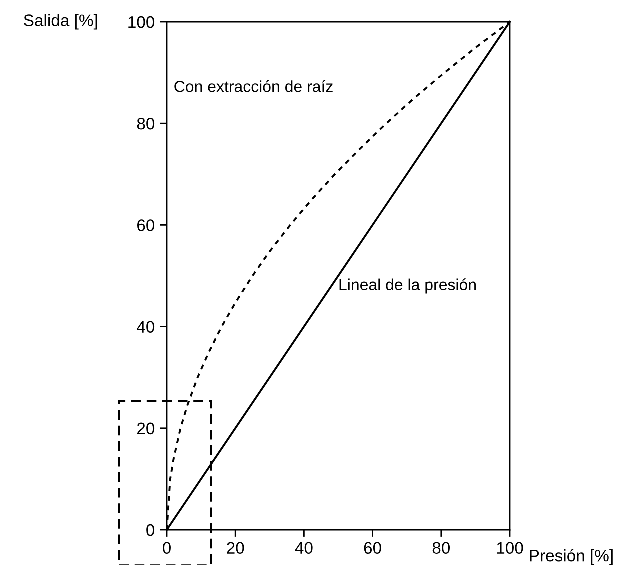  What do you see at coordinates (146, 226) in the screenshot?
I see `y-tick-label: 60` at bounding box center [146, 226].